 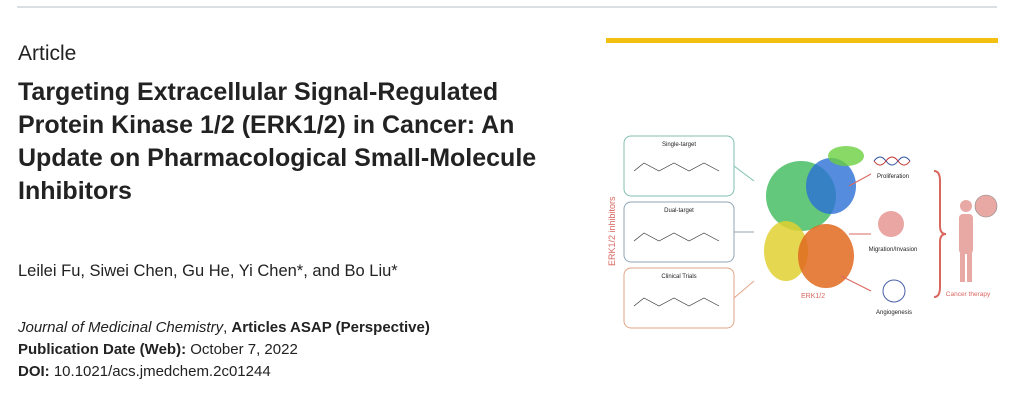 What do you see at coordinates (802, 40) in the screenshot?
I see `accent-bar` at bounding box center [802, 40].